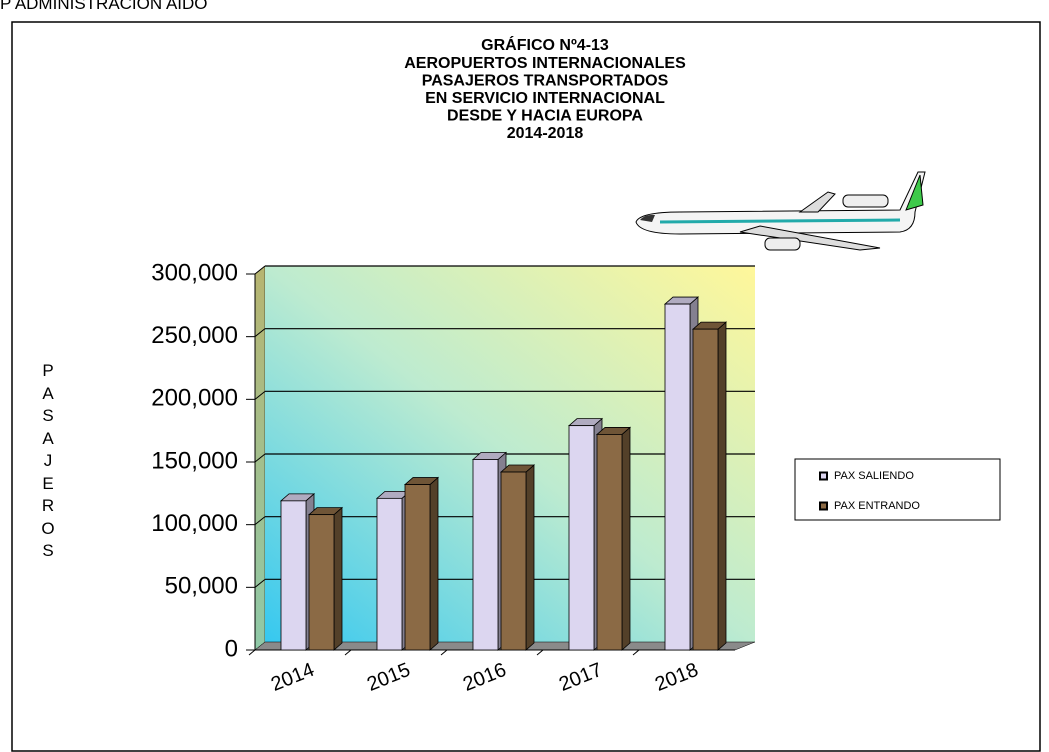 The image size is (1049, 752). I want to click on chart-title: 2014-2018, so click(545, 133).